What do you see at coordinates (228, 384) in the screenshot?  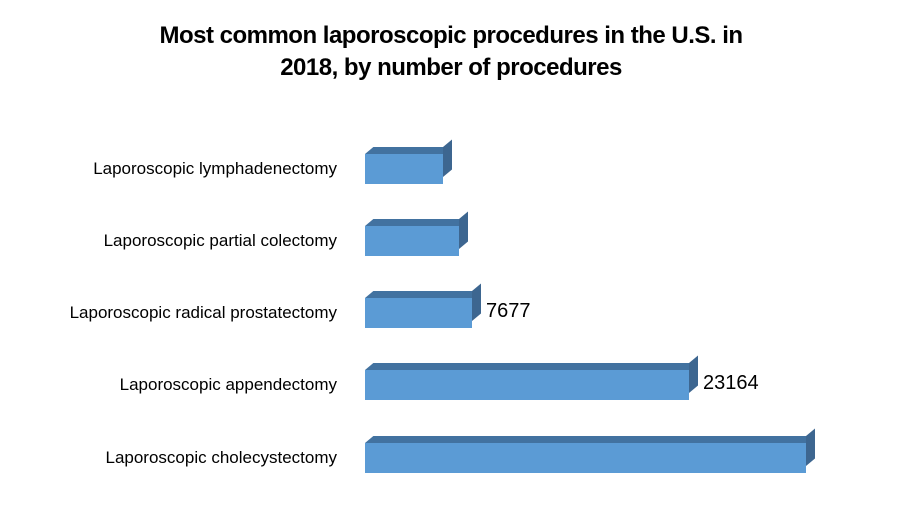 I see `category-label: Laporoscopic appendectomy` at bounding box center [228, 384].